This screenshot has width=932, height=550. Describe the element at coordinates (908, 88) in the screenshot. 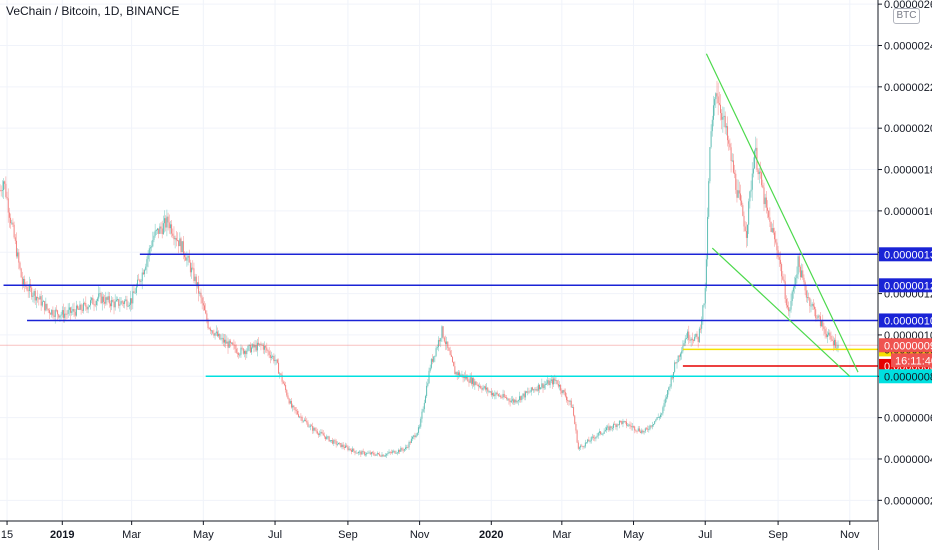

I see `price-tick-label: 0.00000220` at that location.